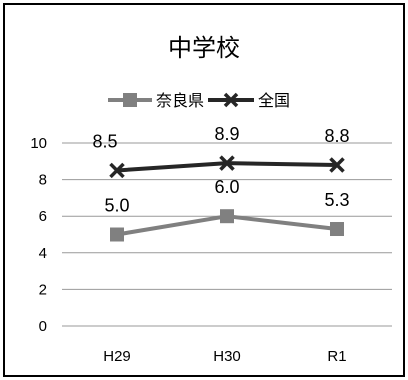 The height and width of the screenshot is (380, 408). Describe the element at coordinates (180, 101) in the screenshot. I see `legend-label-nara: 奈良県` at that location.